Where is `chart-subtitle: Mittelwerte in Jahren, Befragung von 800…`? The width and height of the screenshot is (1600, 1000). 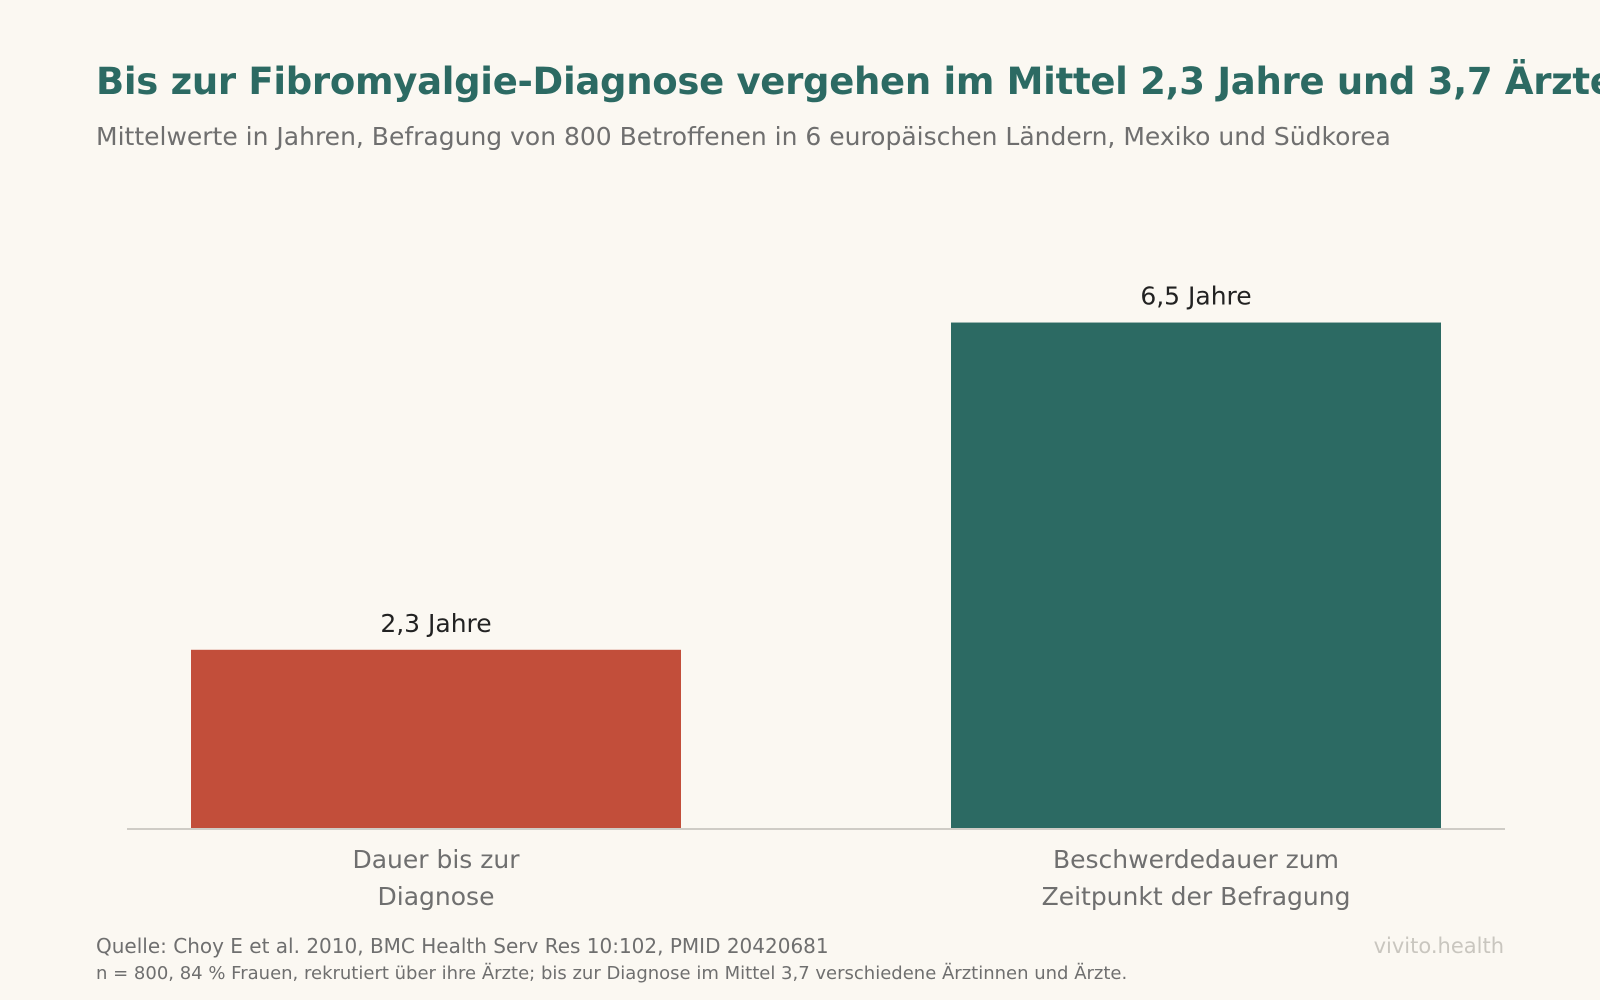
chart-subtitle: Mittelwerte in Jahren, Befragung von 800… is located at coordinates (743, 136).